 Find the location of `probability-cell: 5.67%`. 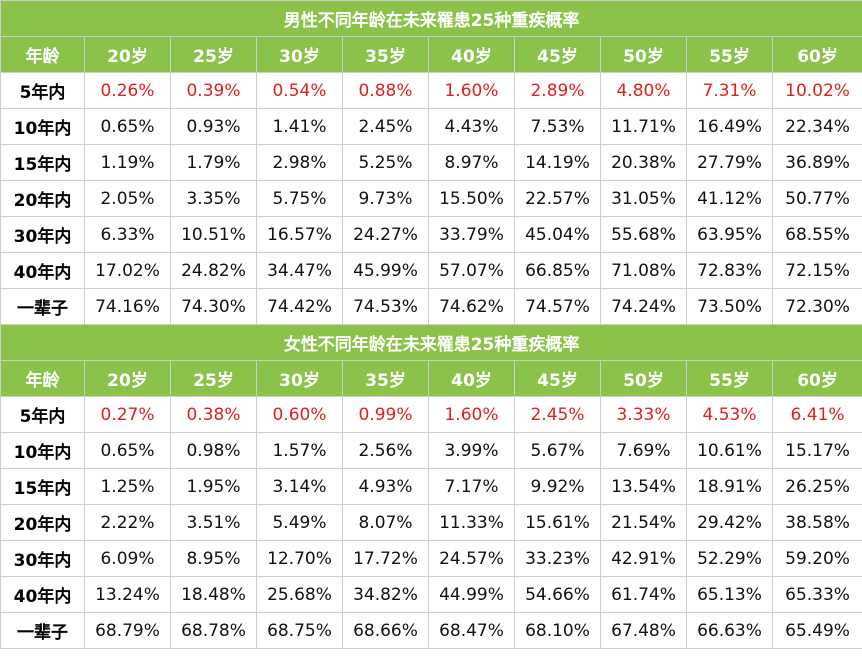

probability-cell: 5.67% is located at coordinates (557, 450).